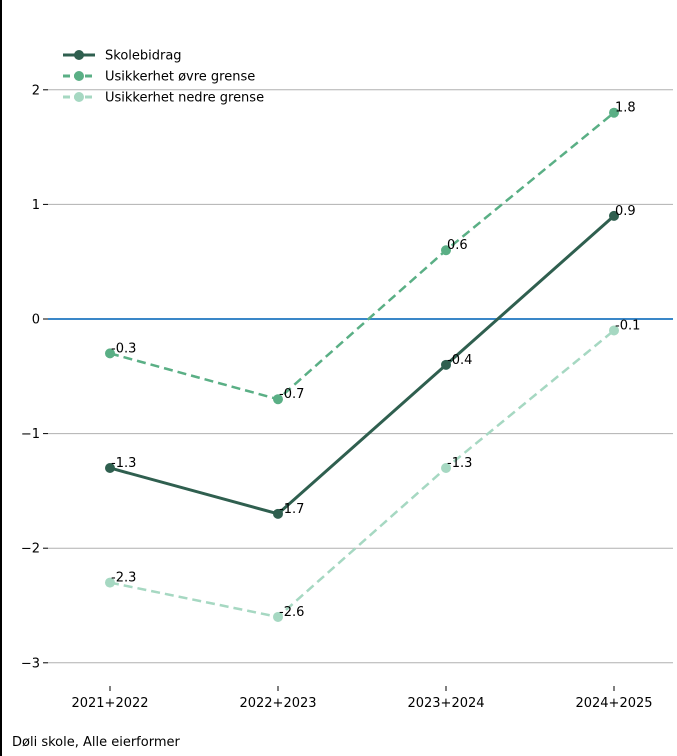 The height and width of the screenshot is (756, 677). What do you see at coordinates (30, 663) in the screenshot?
I see `y-tick-label: −3` at bounding box center [30, 663].